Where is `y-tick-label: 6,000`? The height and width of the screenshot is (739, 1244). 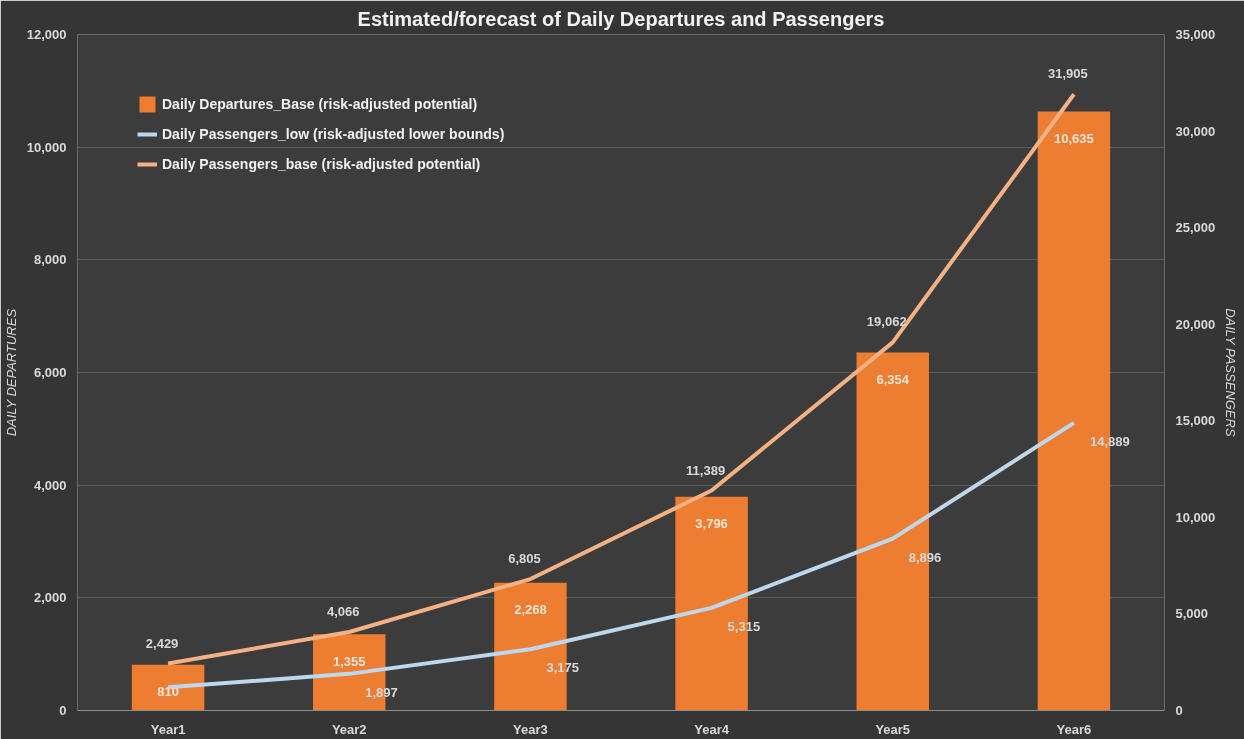 y-tick-label: 6,000 is located at coordinates (50, 372).